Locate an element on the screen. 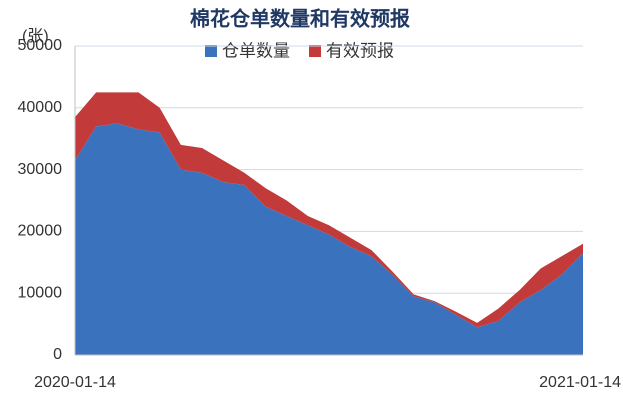 Image resolution: width=623 pixels, height=404 pixels. legend: 仓单数量 有效预报 is located at coordinates (299, 50).